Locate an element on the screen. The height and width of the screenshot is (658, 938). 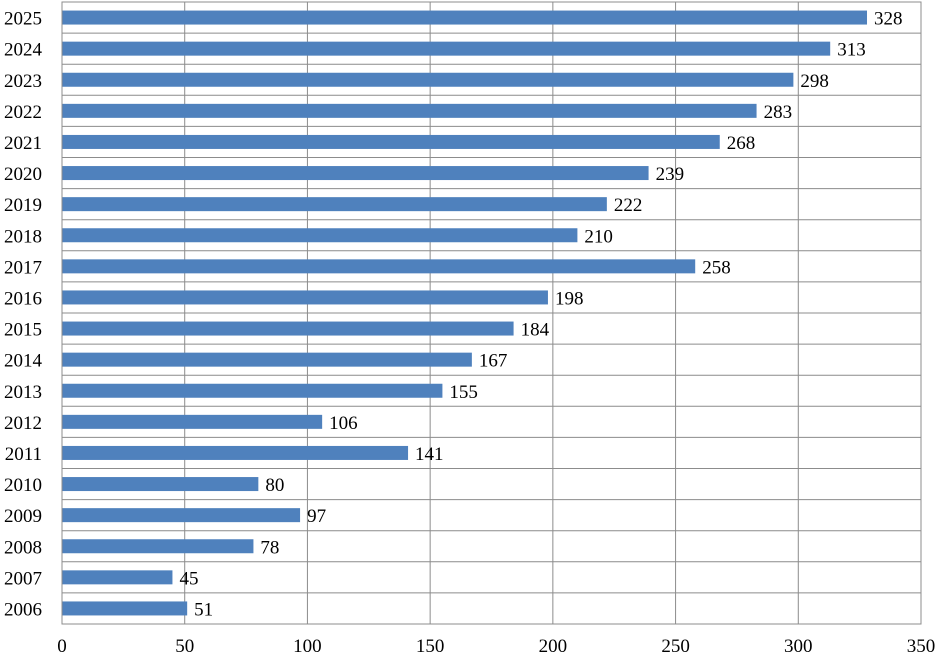
category-label: 2021 is located at coordinates (23, 143).